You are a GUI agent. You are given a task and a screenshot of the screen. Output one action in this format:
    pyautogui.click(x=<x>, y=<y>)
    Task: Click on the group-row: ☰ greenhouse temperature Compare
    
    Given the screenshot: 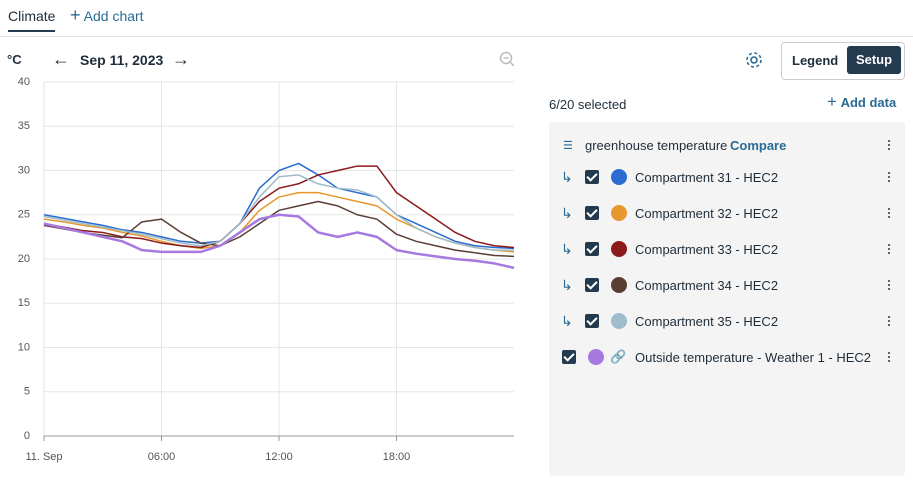 What is the action you would take?
    pyautogui.click(x=727, y=145)
    